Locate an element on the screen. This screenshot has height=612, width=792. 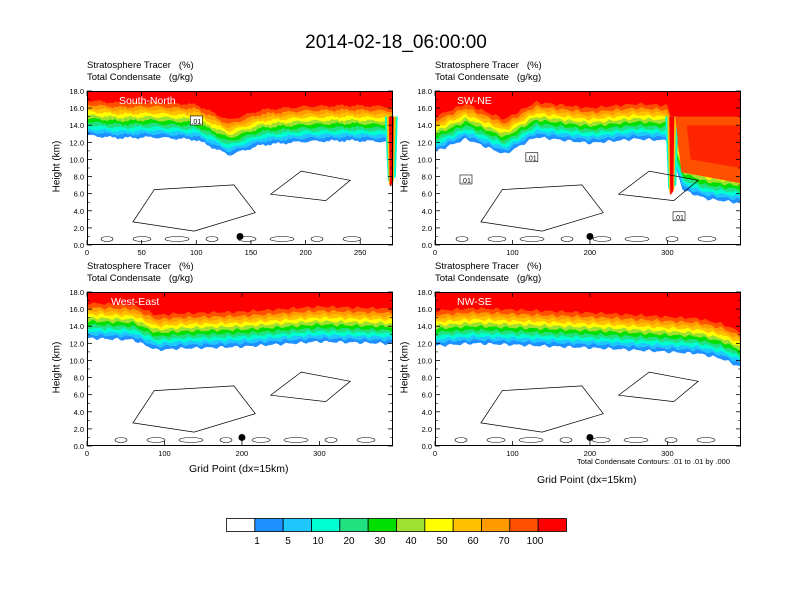
colorbar-label: 50 is located at coordinates (442, 541).